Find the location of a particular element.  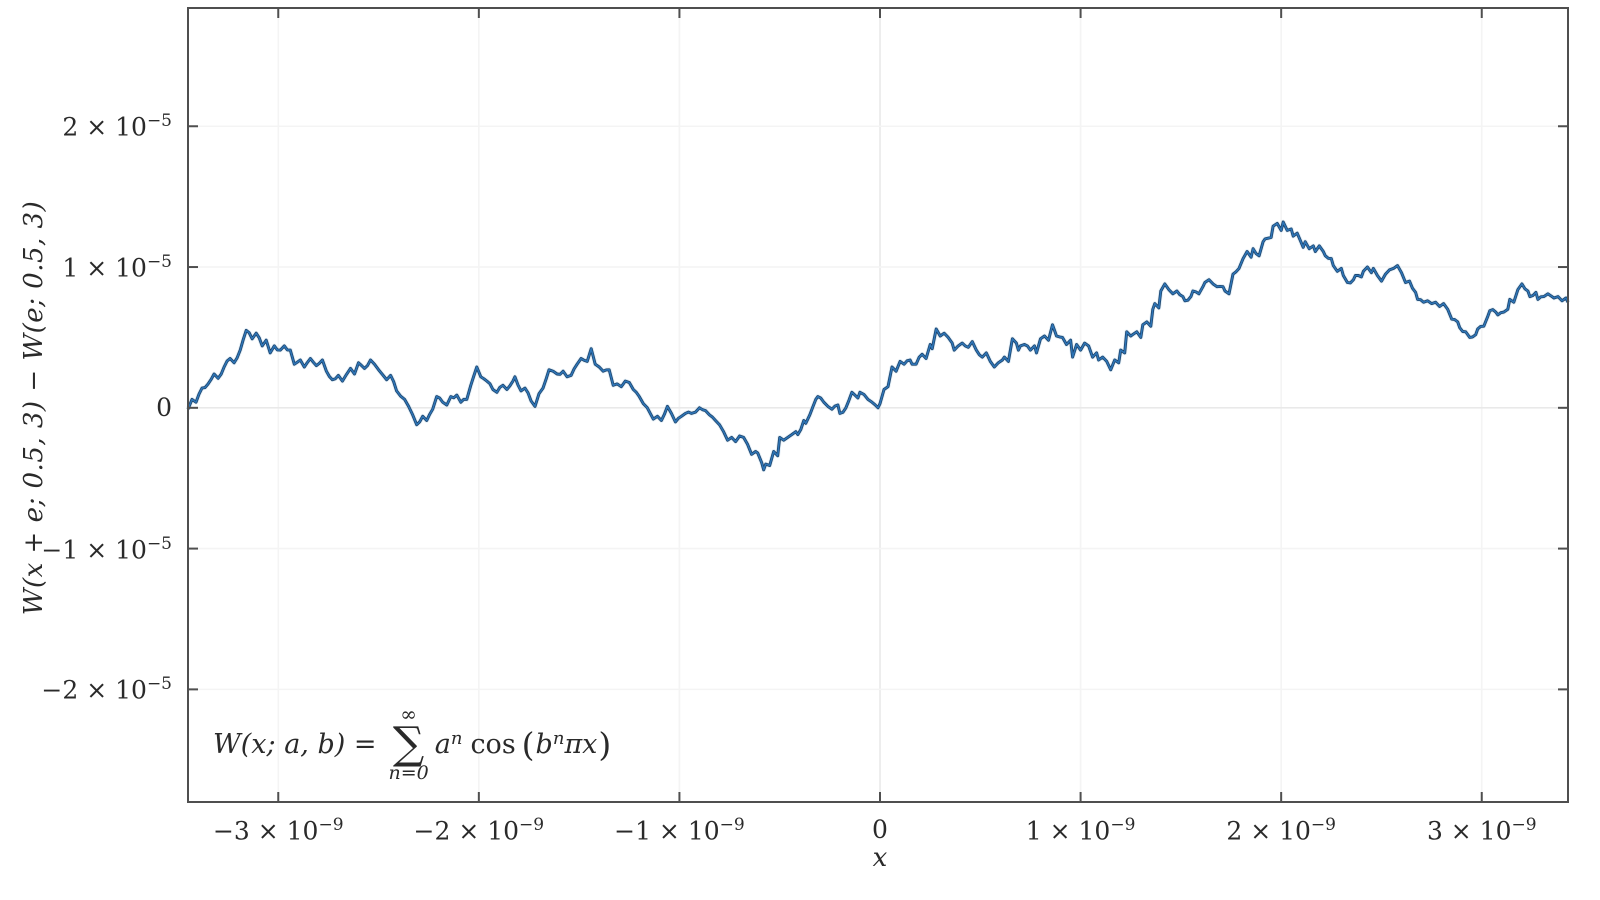

x-tick-label: −1 × 10−9 is located at coordinates (679, 830).